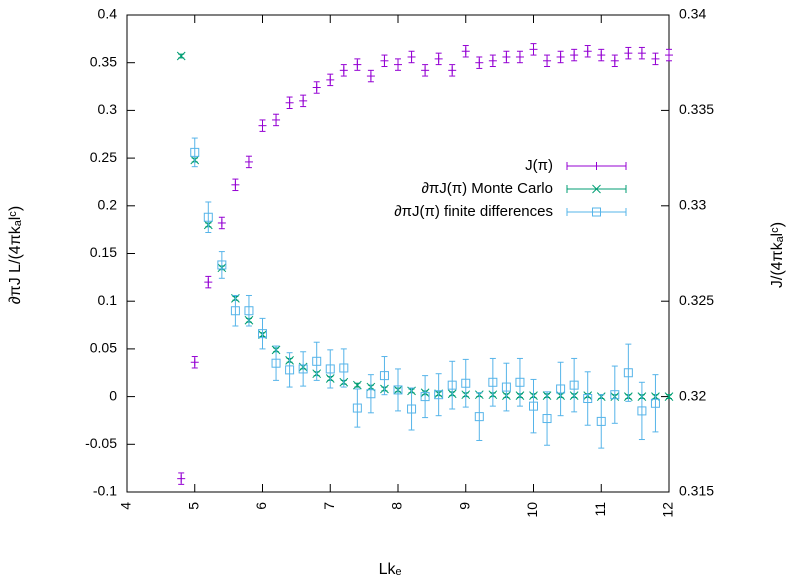 This screenshot has height=583, width=791. I want to click on x-tick-label: 9, so click(464, 506).